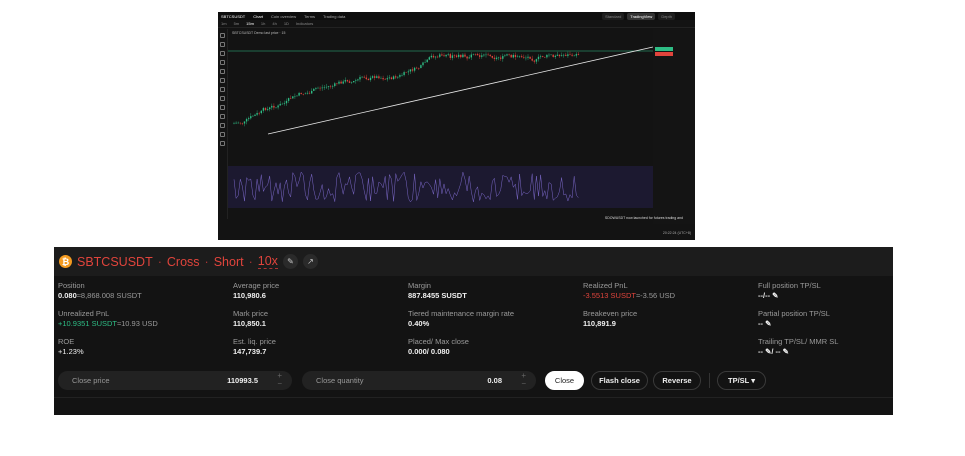 The image size is (965, 456). What do you see at coordinates (286, 23) in the screenshot?
I see `timeframe-1d: 1D` at bounding box center [286, 23].